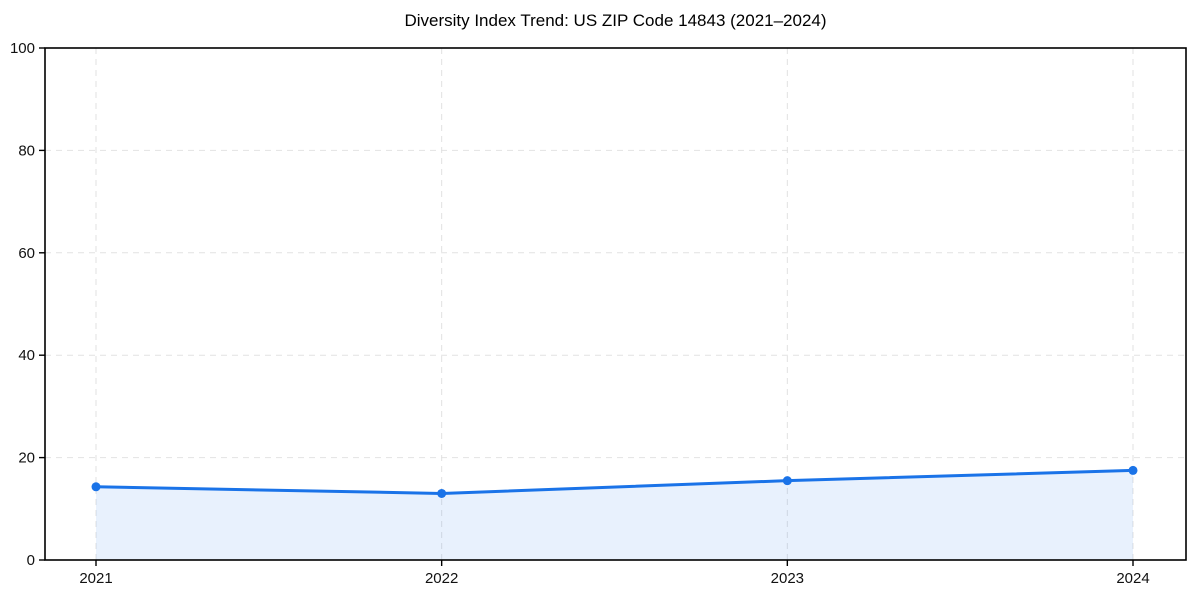  I want to click on x-tick-label: 2023, so click(787, 578).